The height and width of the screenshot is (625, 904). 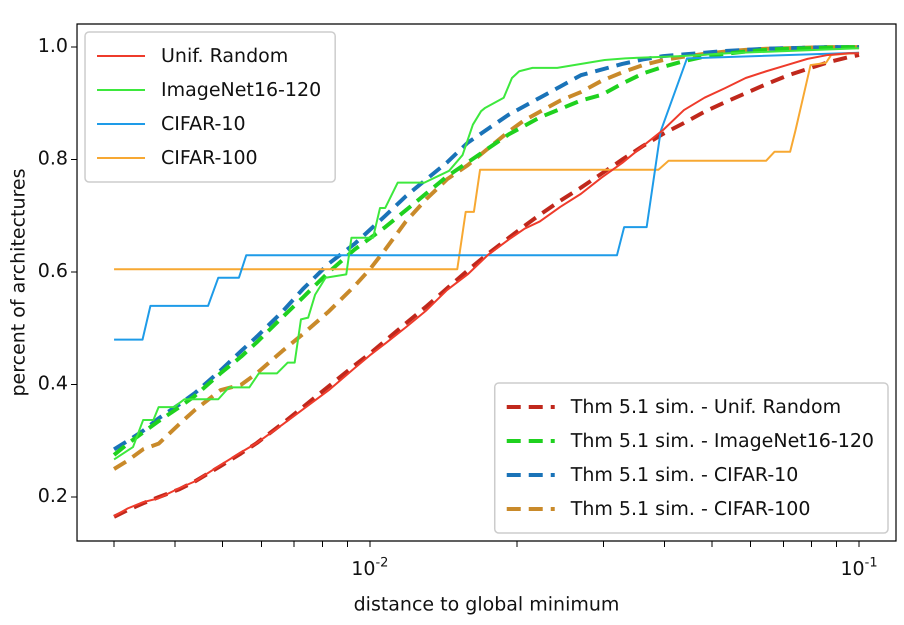 What do you see at coordinates (722, 441) in the screenshot?
I see `legend-label: Thm 5.1 sim. - ImageNet16-120` at bounding box center [722, 441].